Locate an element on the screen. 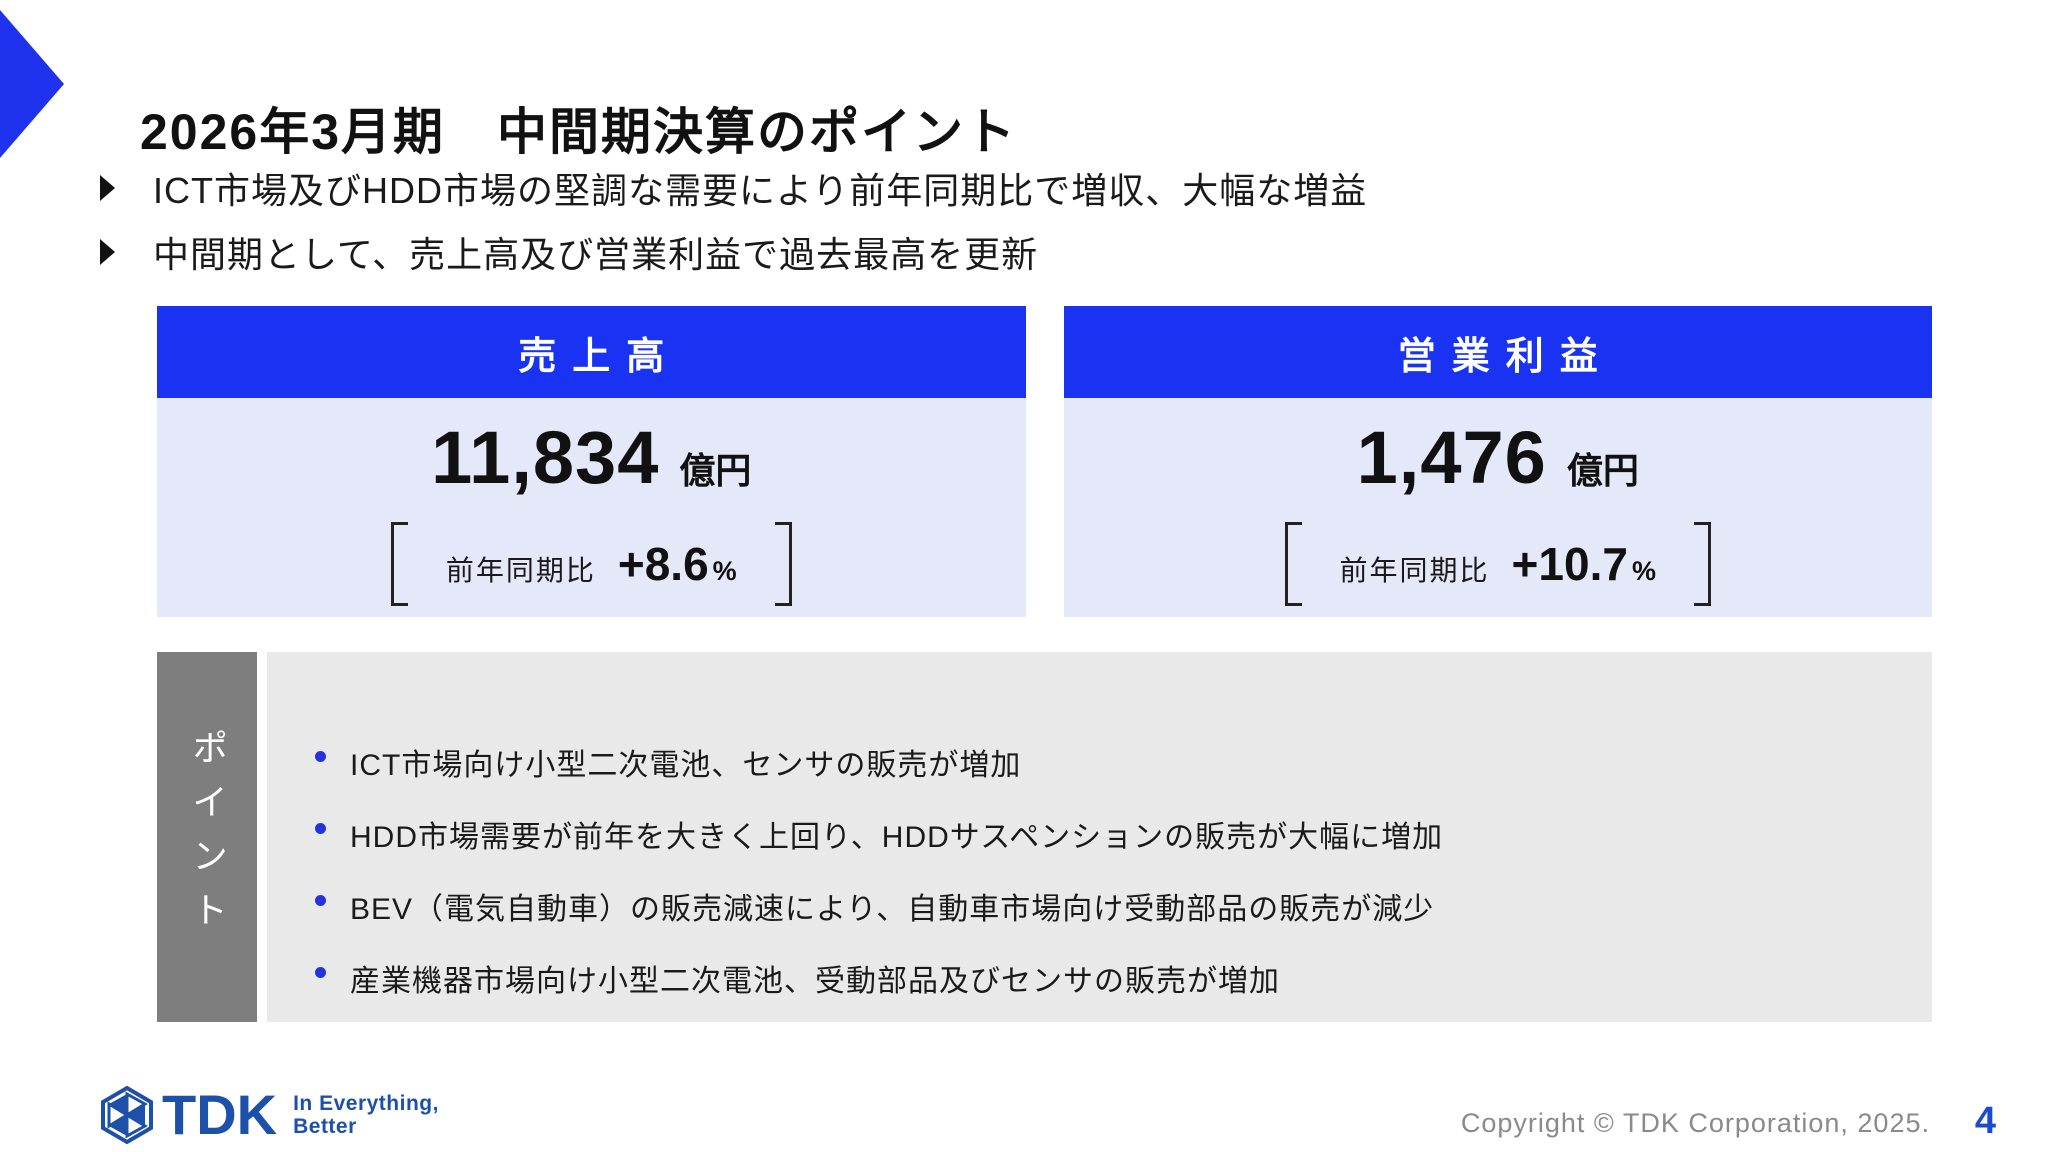 This screenshot has height=1152, width=2048. tdk-tagline-line2: Better is located at coordinates (325, 1126).